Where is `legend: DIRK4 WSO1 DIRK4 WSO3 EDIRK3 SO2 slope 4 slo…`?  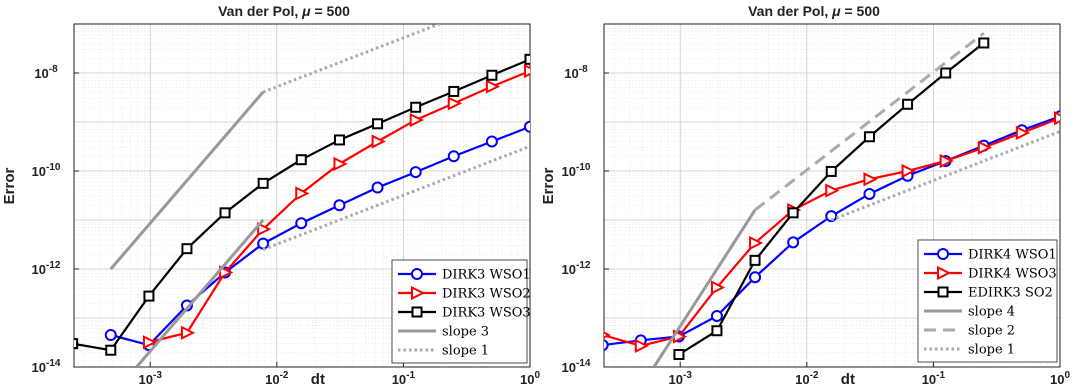
legend: DIRK4 WSO1 DIRK4 WSO3 EDIRK3 SO2 slope 4 slo… is located at coordinates (987, 301).